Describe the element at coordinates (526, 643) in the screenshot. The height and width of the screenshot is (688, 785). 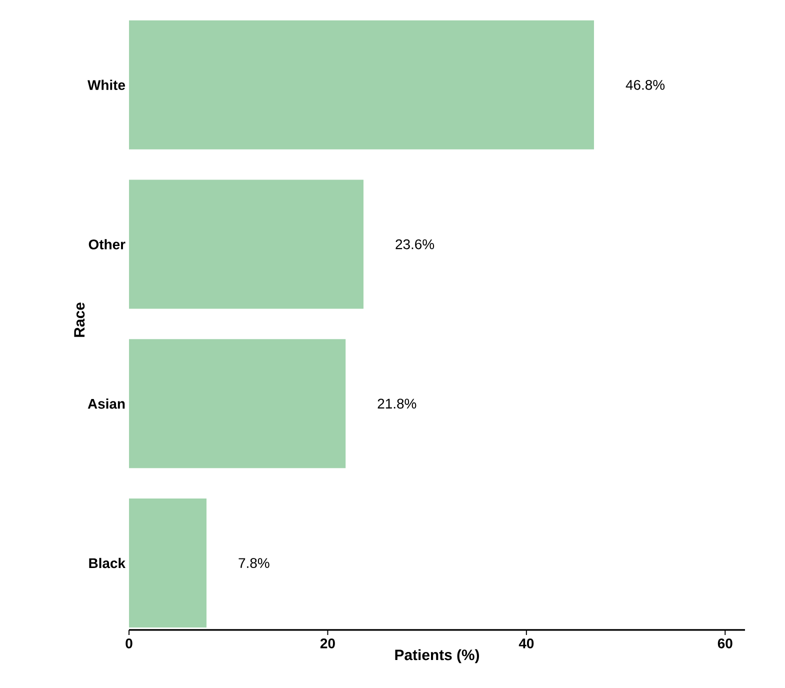
I see `x-tick-label: 40` at that location.